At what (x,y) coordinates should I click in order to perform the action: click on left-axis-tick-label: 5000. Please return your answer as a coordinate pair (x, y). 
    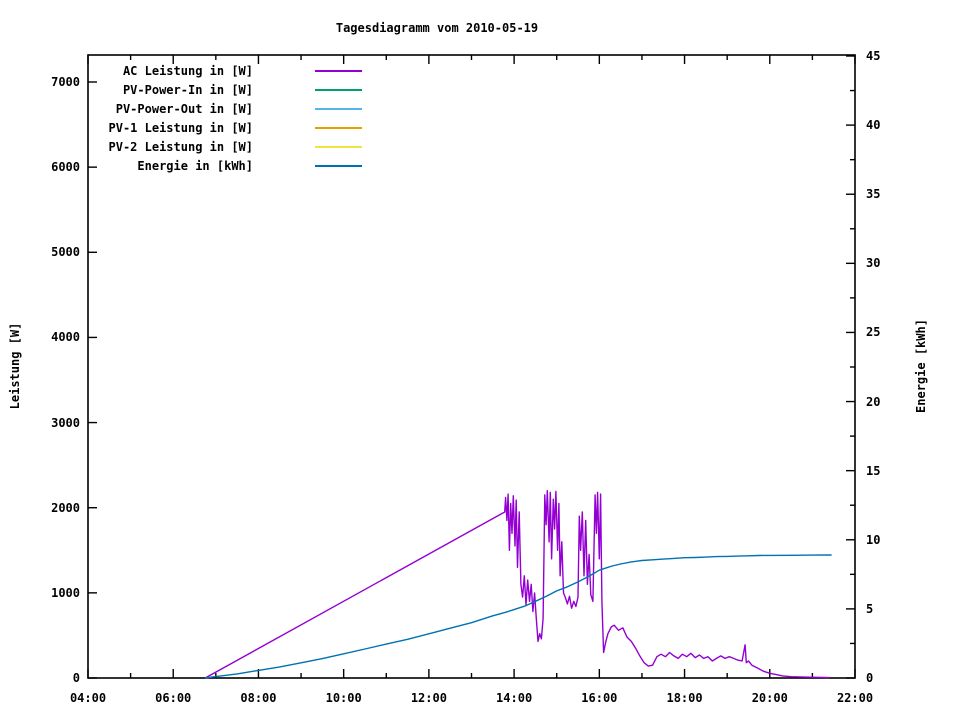
    Looking at the image, I should click on (65, 252).